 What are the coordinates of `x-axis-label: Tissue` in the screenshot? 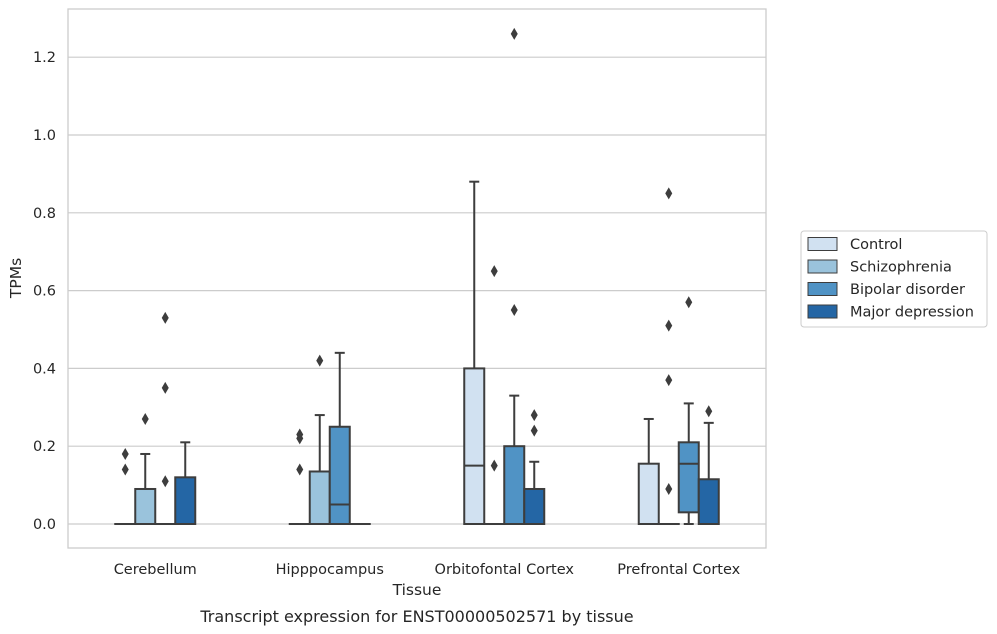 It's located at (417, 590).